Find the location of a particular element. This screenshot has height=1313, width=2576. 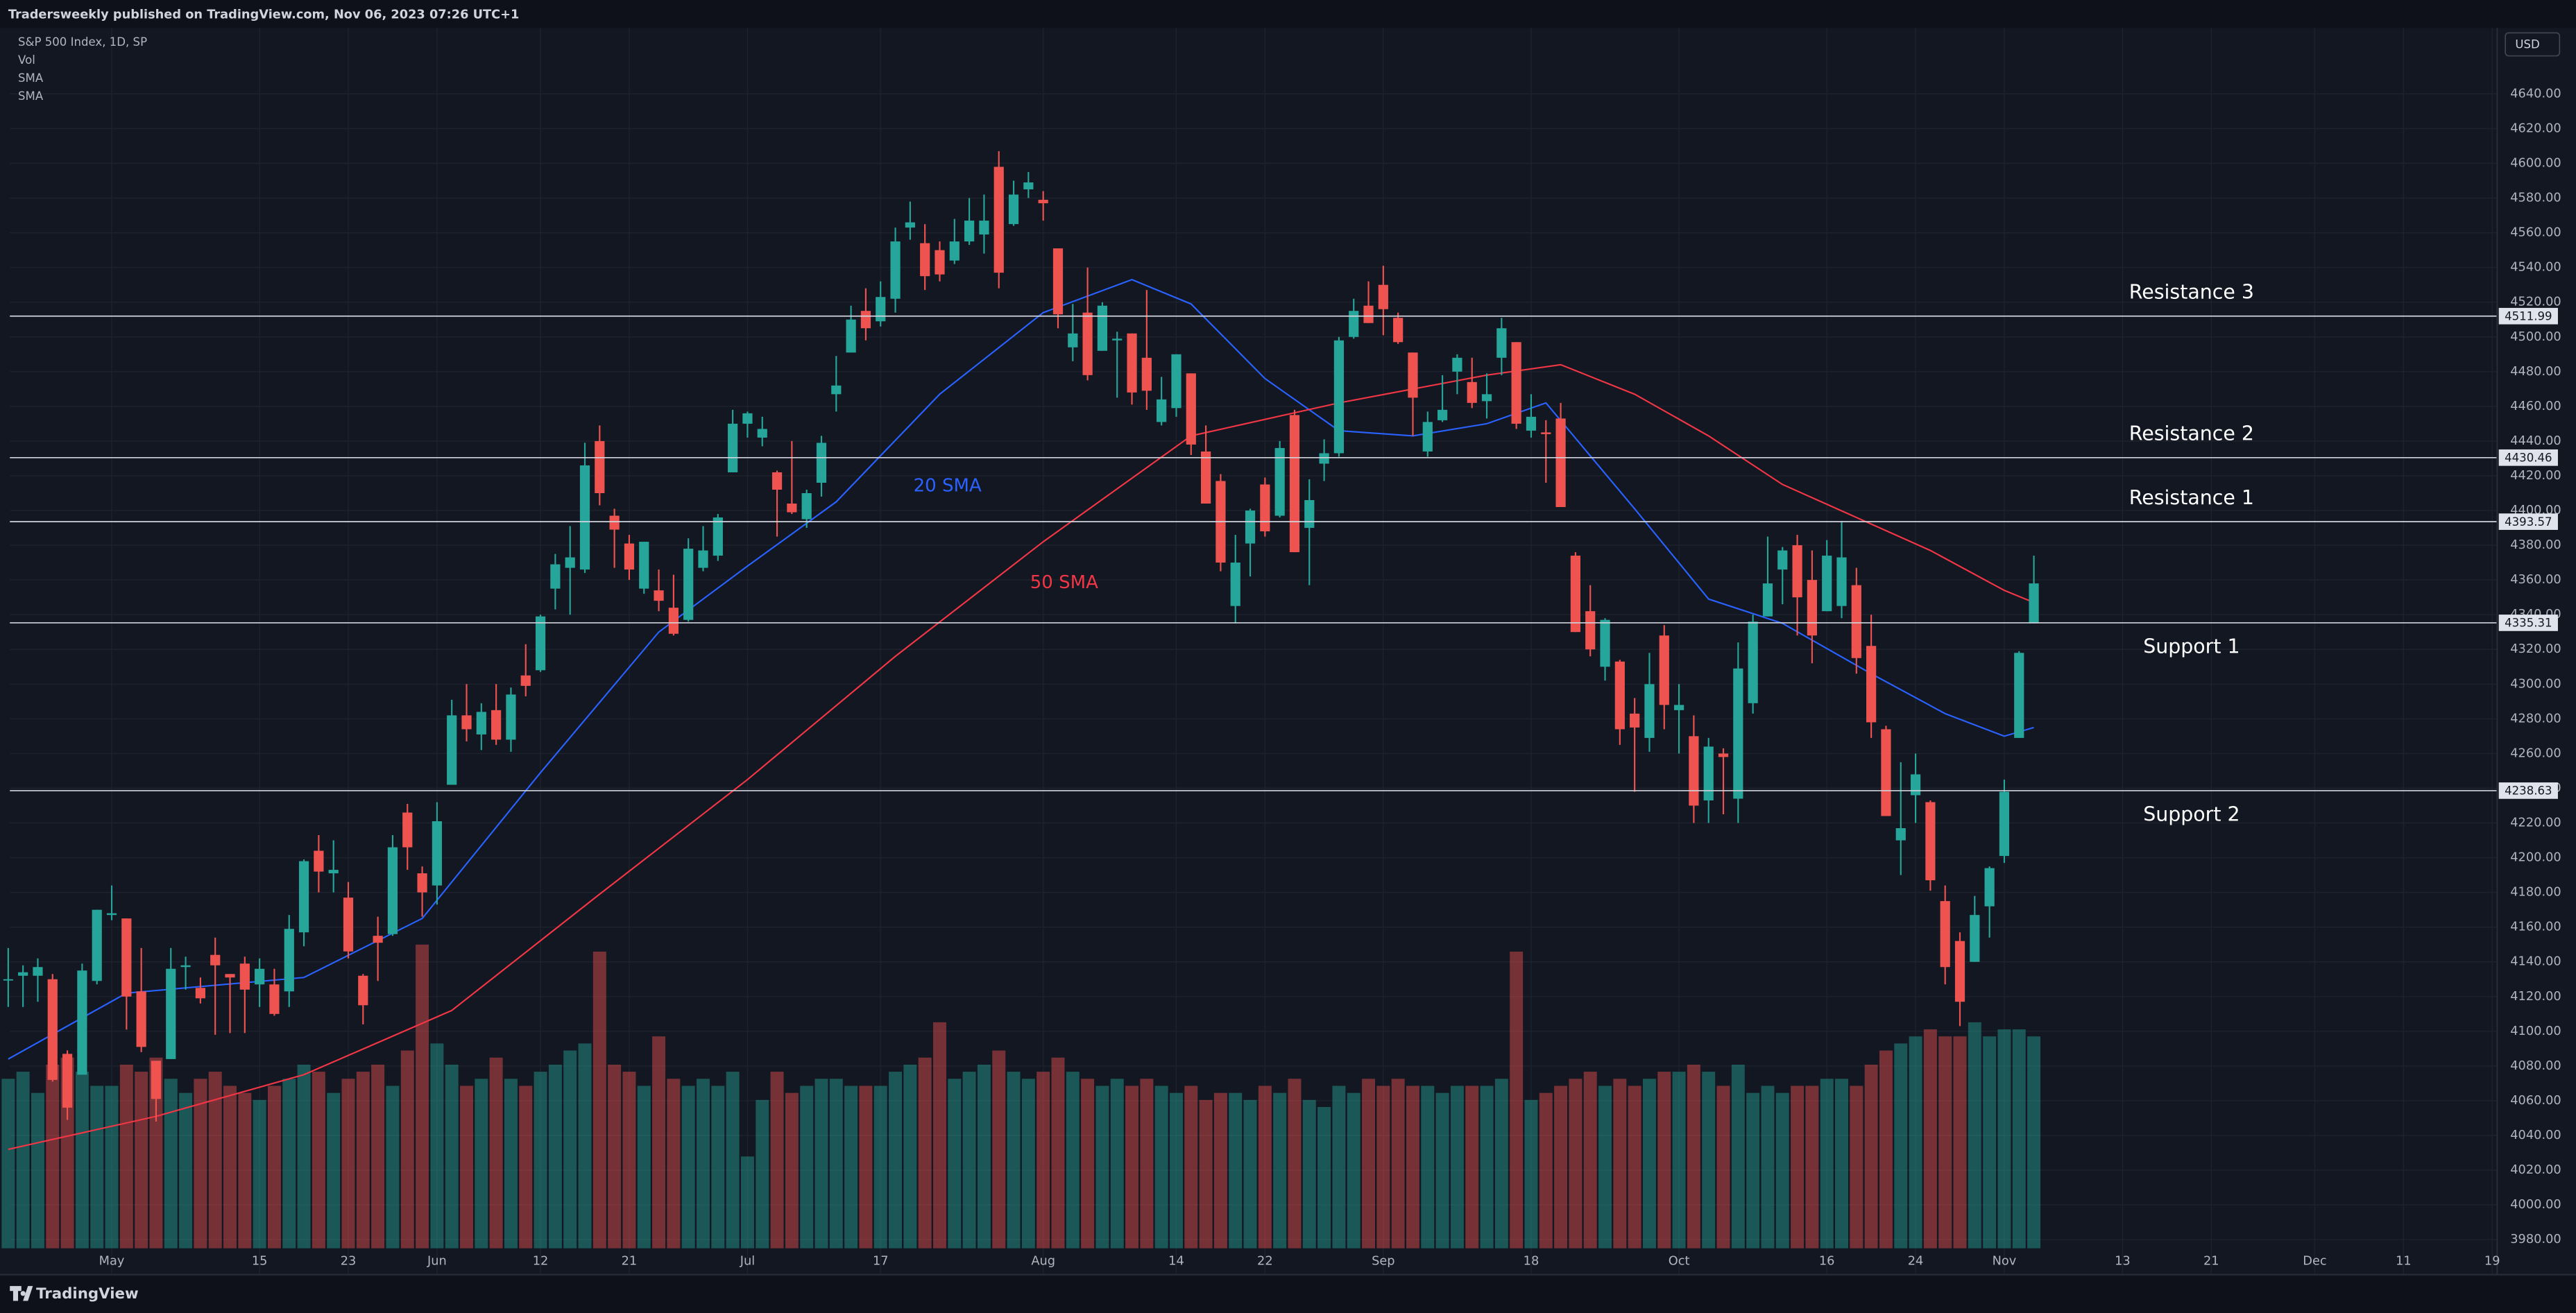

y-tick-label: 4080.00 is located at coordinates (2535, 1066).